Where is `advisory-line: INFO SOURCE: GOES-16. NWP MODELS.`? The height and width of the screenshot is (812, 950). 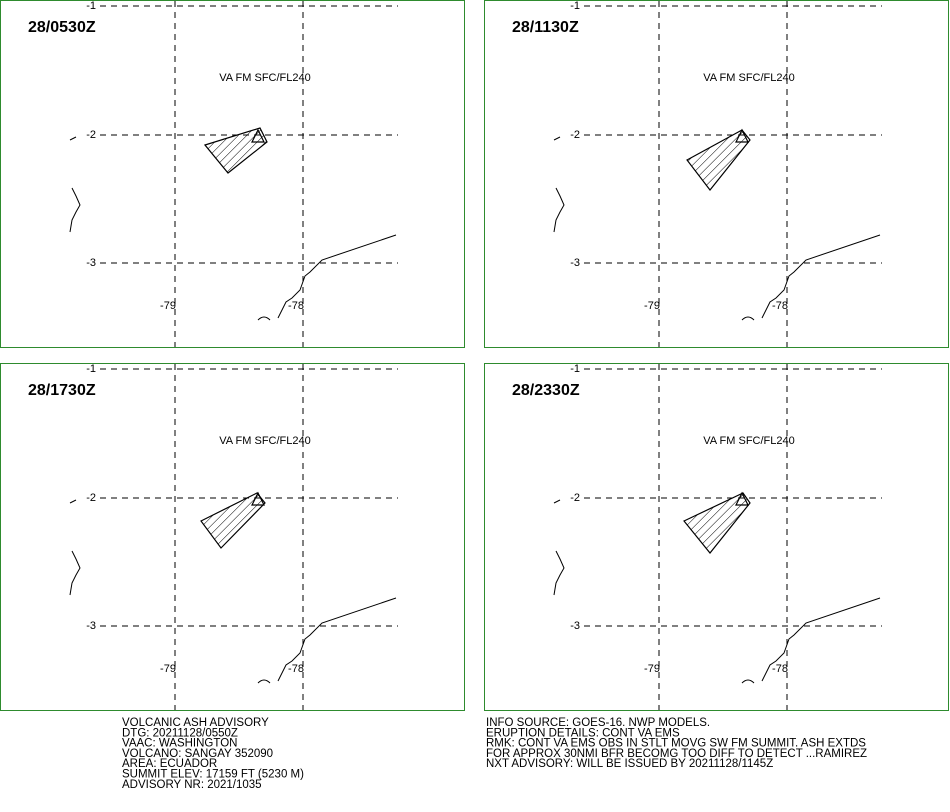 advisory-line: INFO SOURCE: GOES-16. NWP MODELS. is located at coordinates (598, 723).